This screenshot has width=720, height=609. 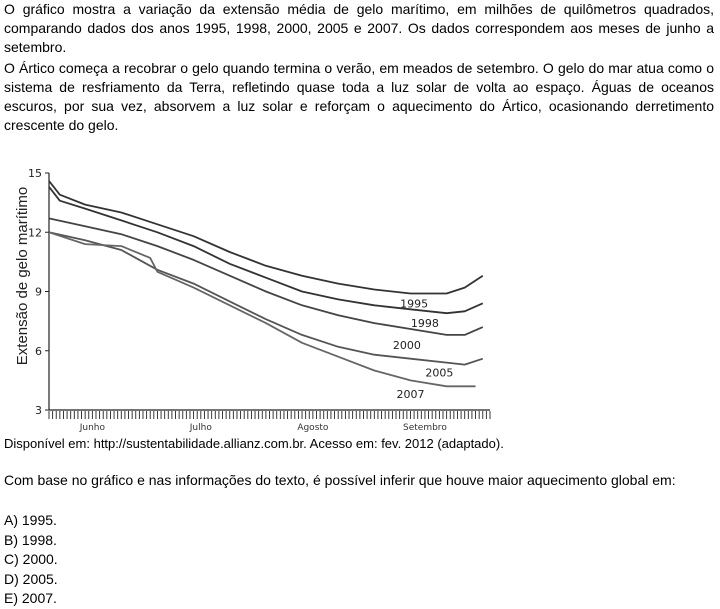 I want to click on series-label-2007: 2007, so click(x=410, y=394).